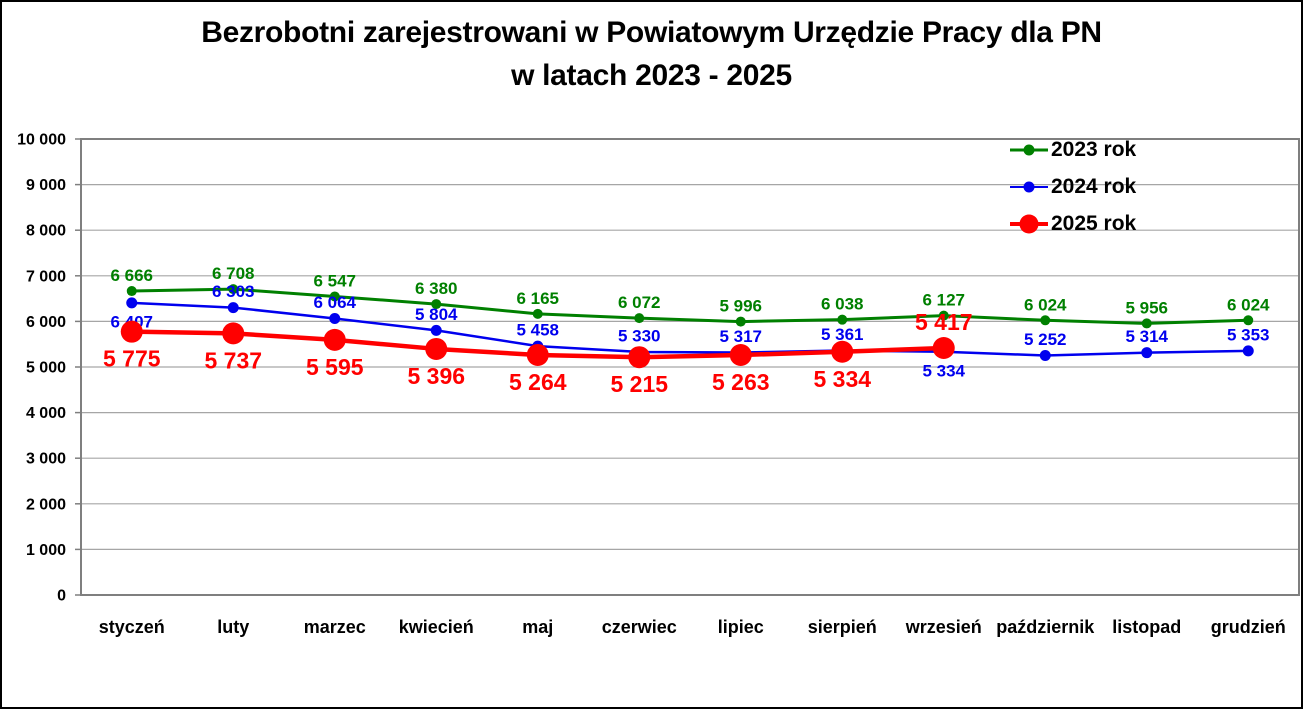 Image resolution: width=1303 pixels, height=709 pixels. What do you see at coordinates (741, 627) in the screenshot?
I see `x-axis-label: lipiec` at bounding box center [741, 627].